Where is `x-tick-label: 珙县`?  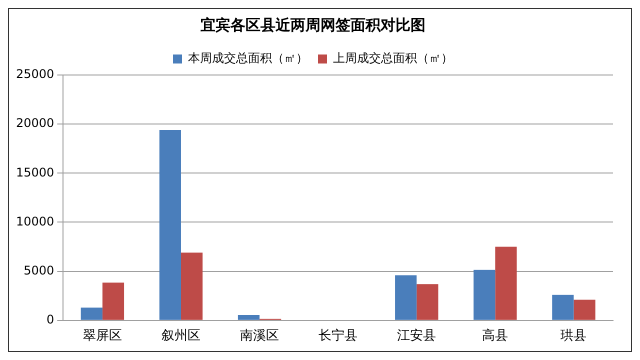
x-tick-label: 珙县 is located at coordinates (573, 336).